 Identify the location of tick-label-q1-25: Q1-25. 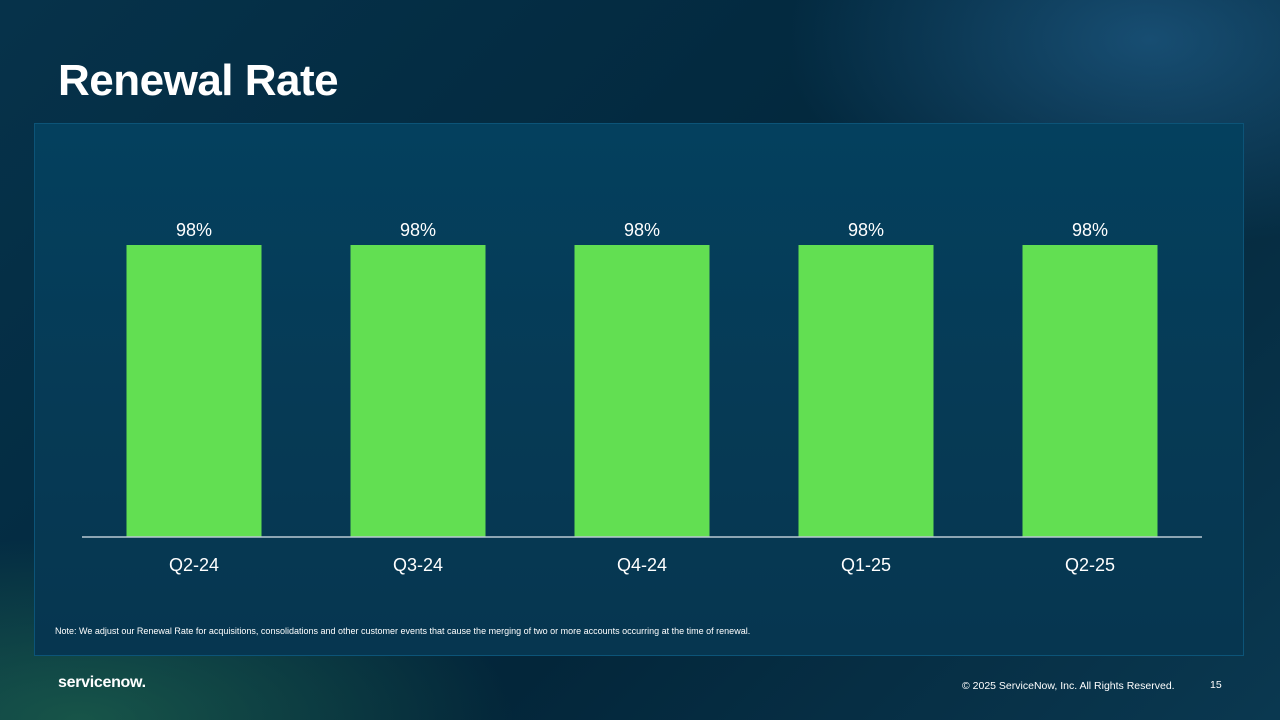
(866, 565).